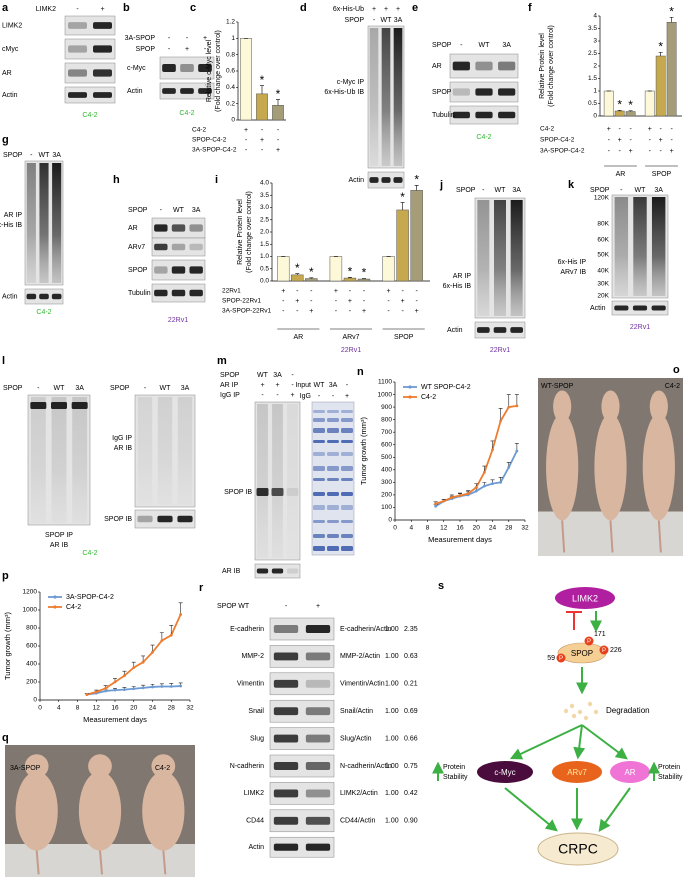  Describe the element at coordinates (604, 650) in the screenshot. I see `phospho-site` at that location.